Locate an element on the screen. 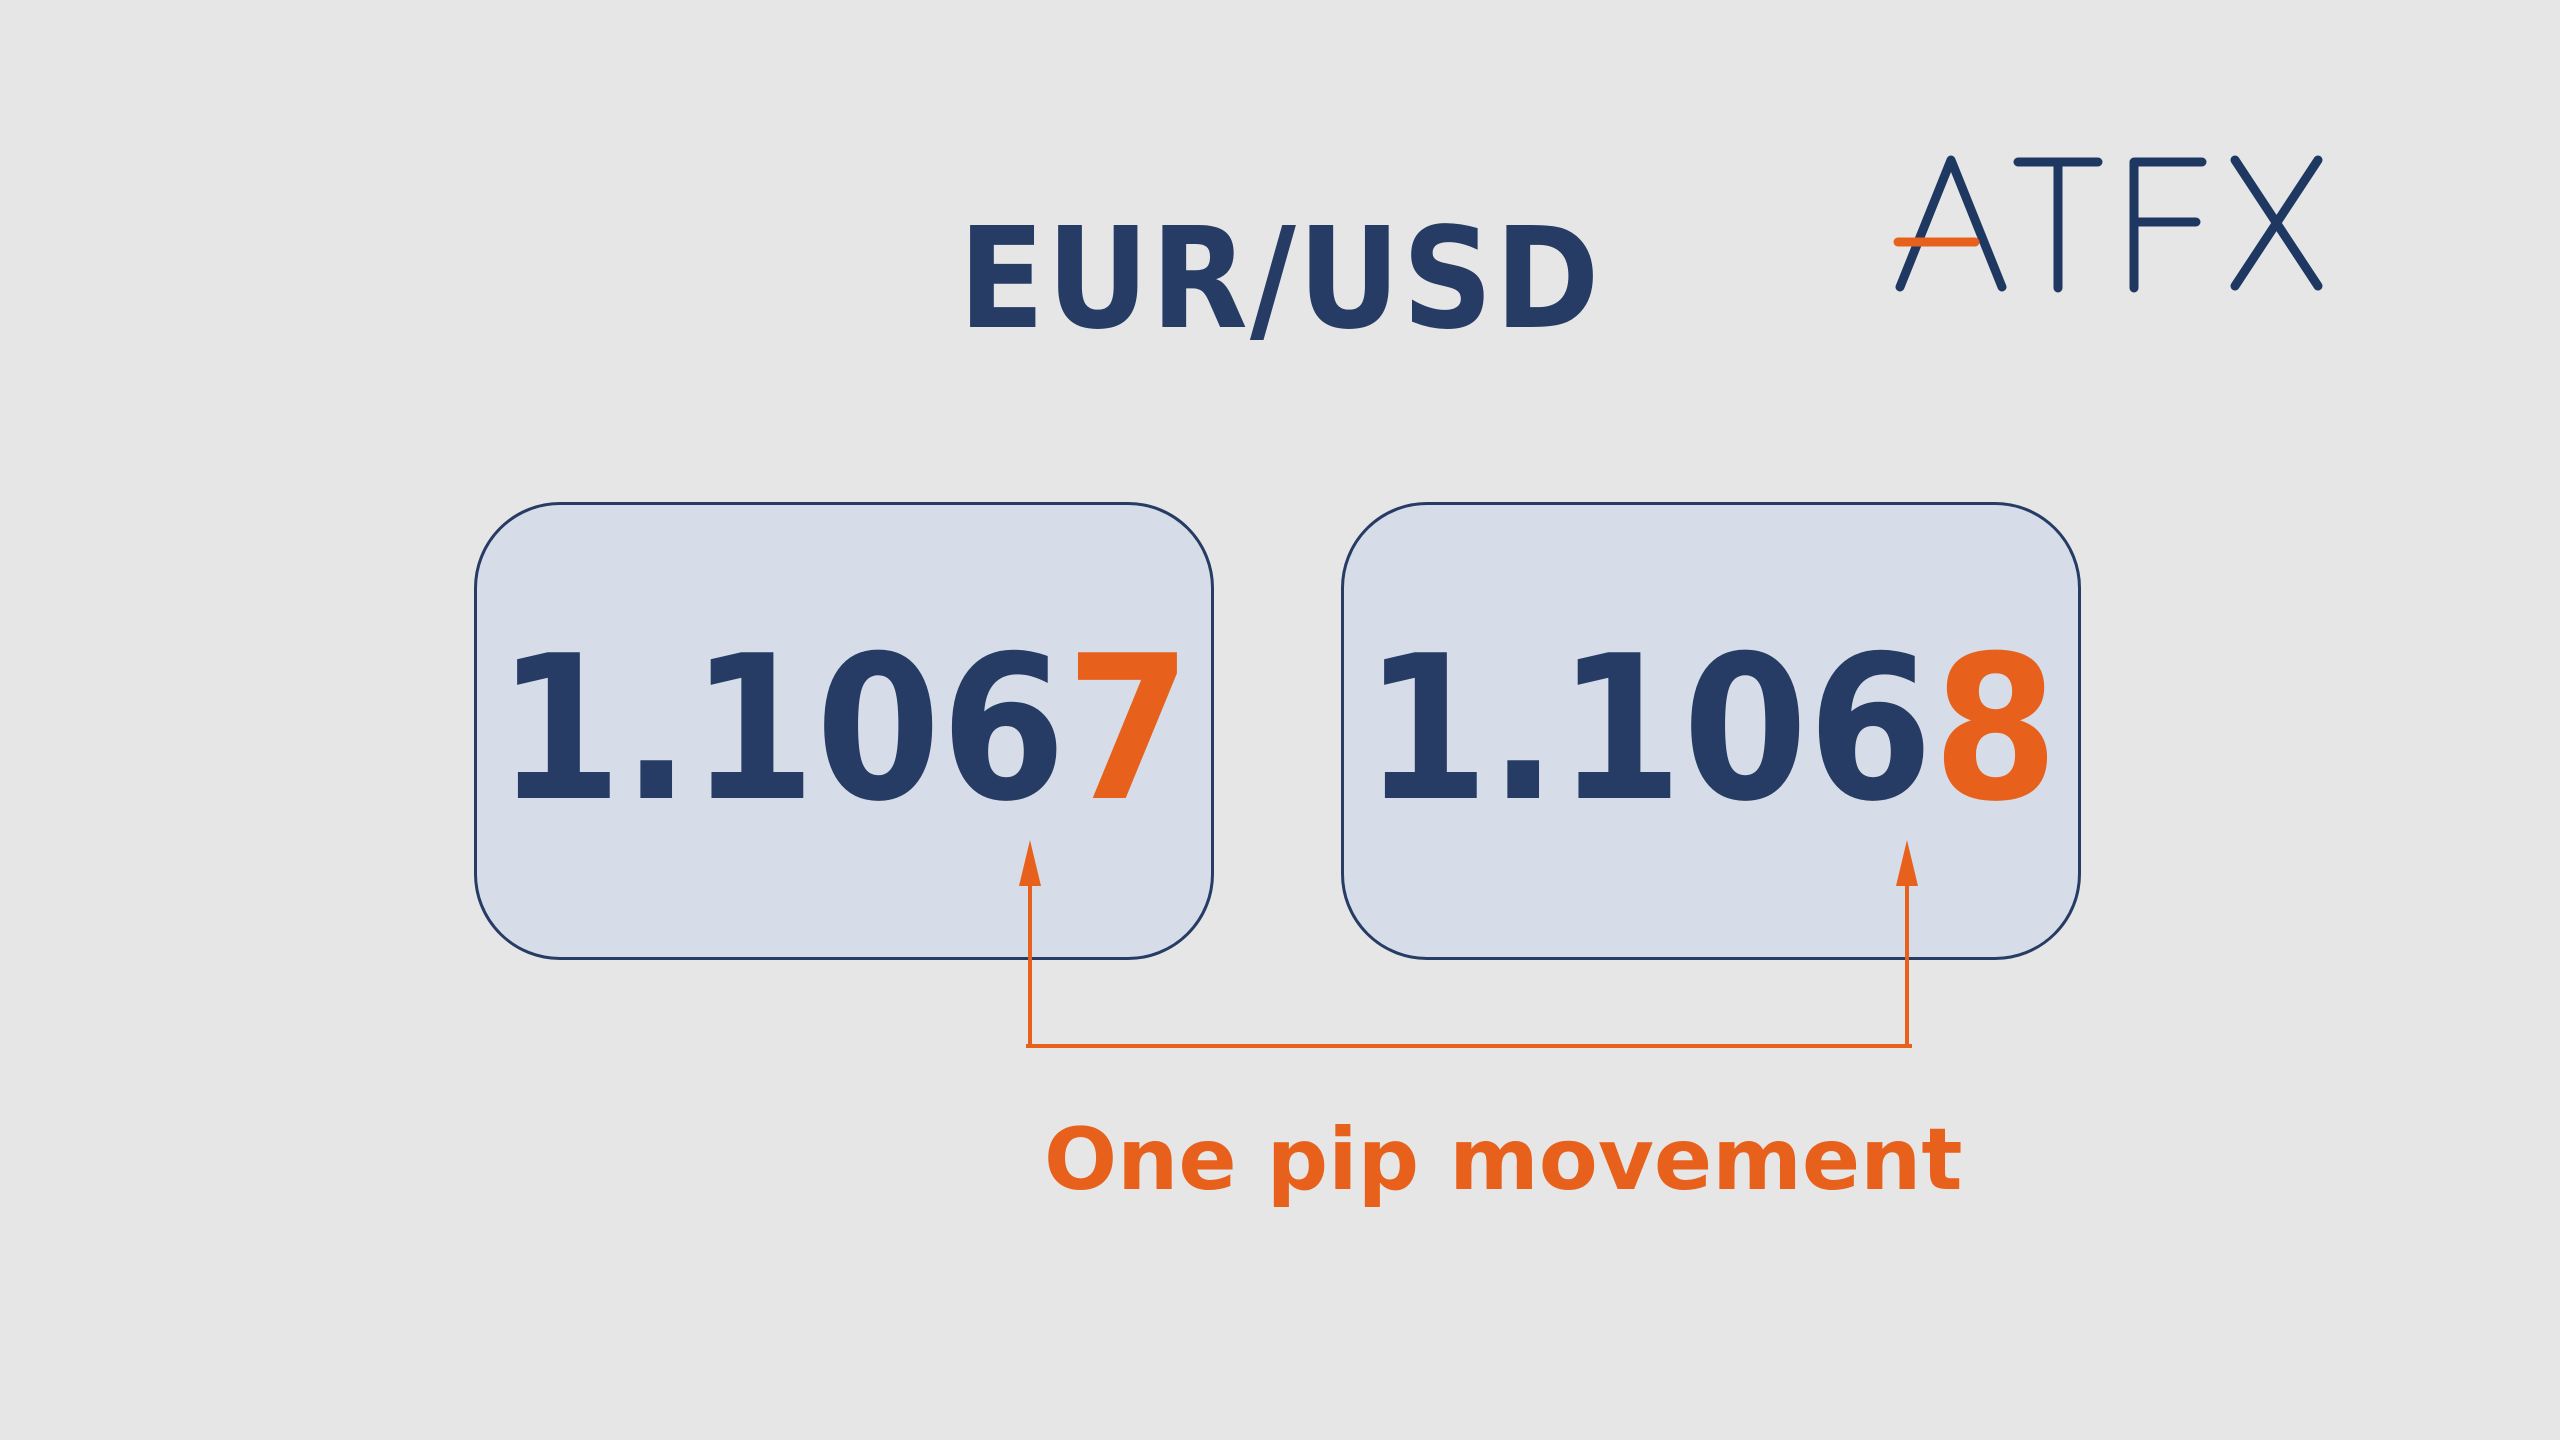 This screenshot has width=2560, height=1440. quote-value-before: 1.1067 is located at coordinates (844, 730).